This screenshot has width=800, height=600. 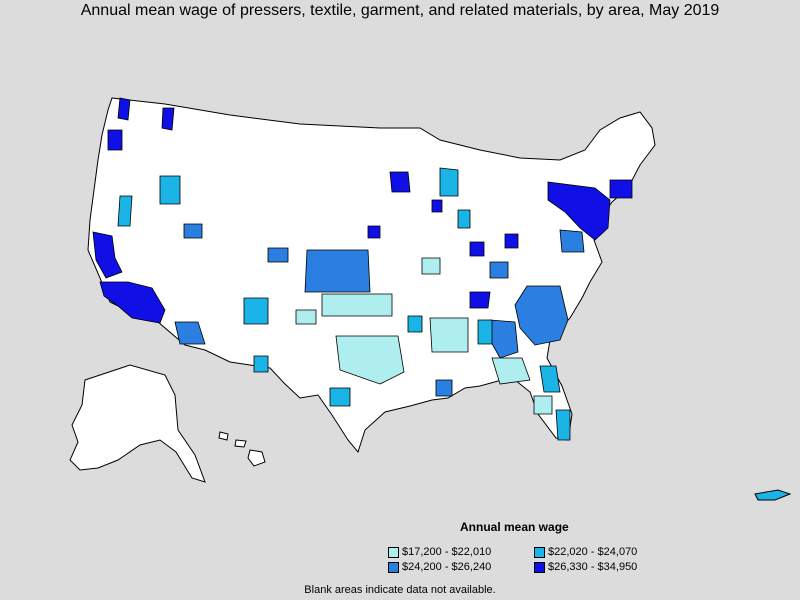 What do you see at coordinates (772, 495) in the screenshot?
I see `puerto-rico-outline` at bounding box center [772, 495].